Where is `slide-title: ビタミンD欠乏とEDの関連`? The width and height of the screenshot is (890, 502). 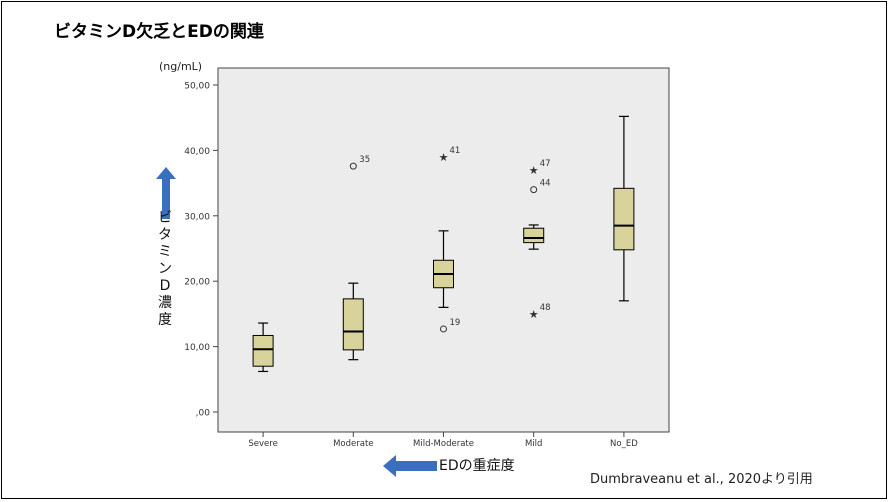 slide-title: ビタミンD欠乏とEDの関連 is located at coordinates (159, 32).